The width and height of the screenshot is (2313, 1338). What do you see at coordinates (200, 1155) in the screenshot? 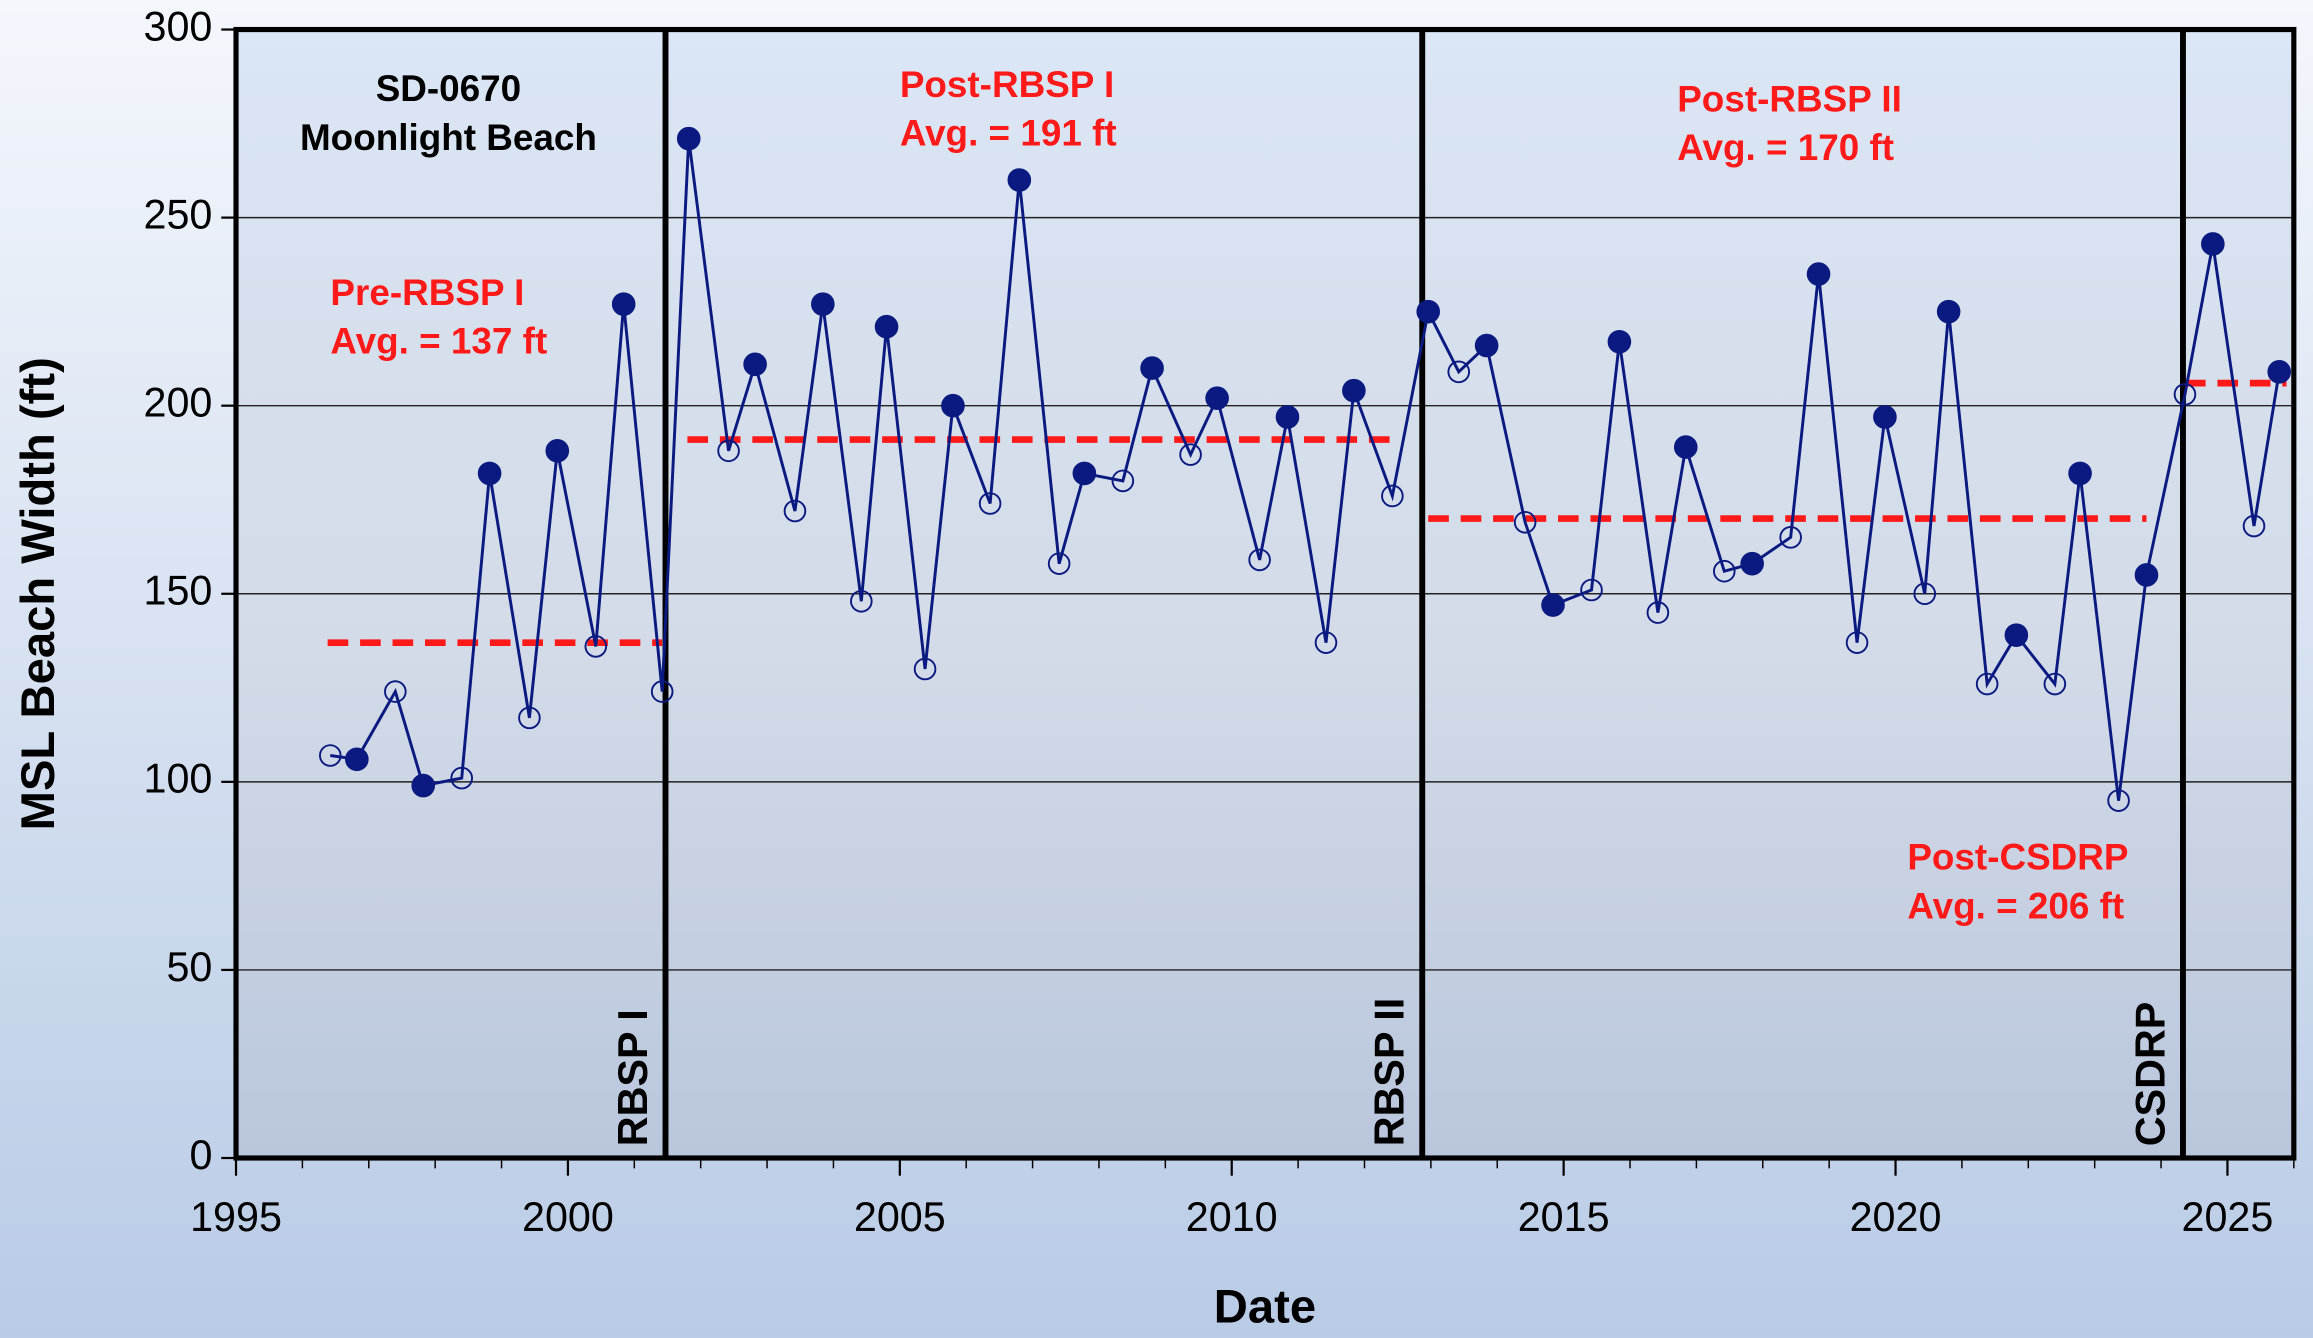
I see `y-tick-label: 0` at bounding box center [200, 1155].